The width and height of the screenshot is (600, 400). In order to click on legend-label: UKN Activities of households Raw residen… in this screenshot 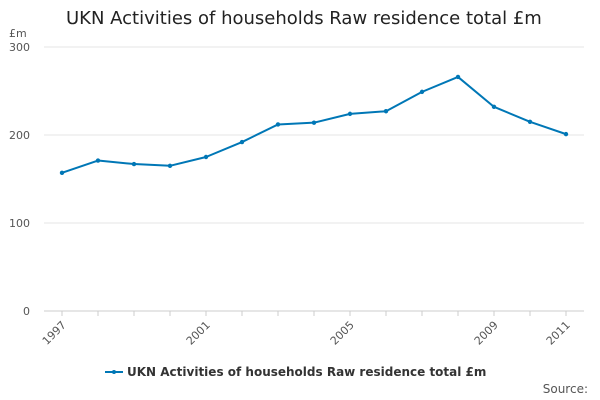, I will do `click(307, 372)`.